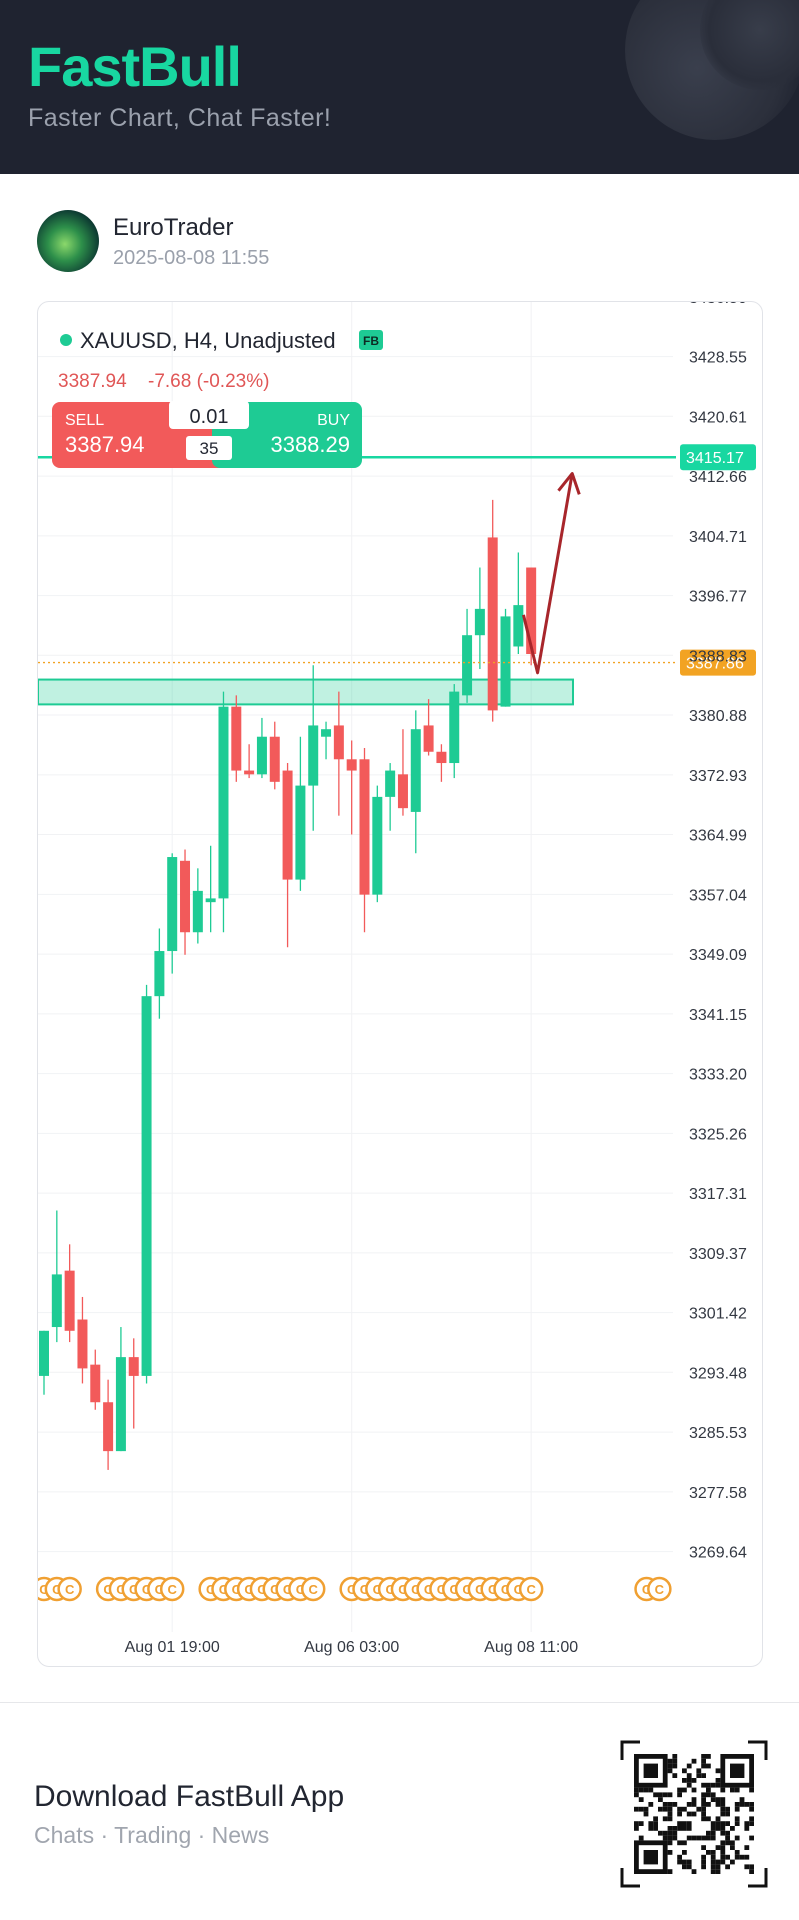  I want to click on lot-size-value: 0.01, so click(209, 417).